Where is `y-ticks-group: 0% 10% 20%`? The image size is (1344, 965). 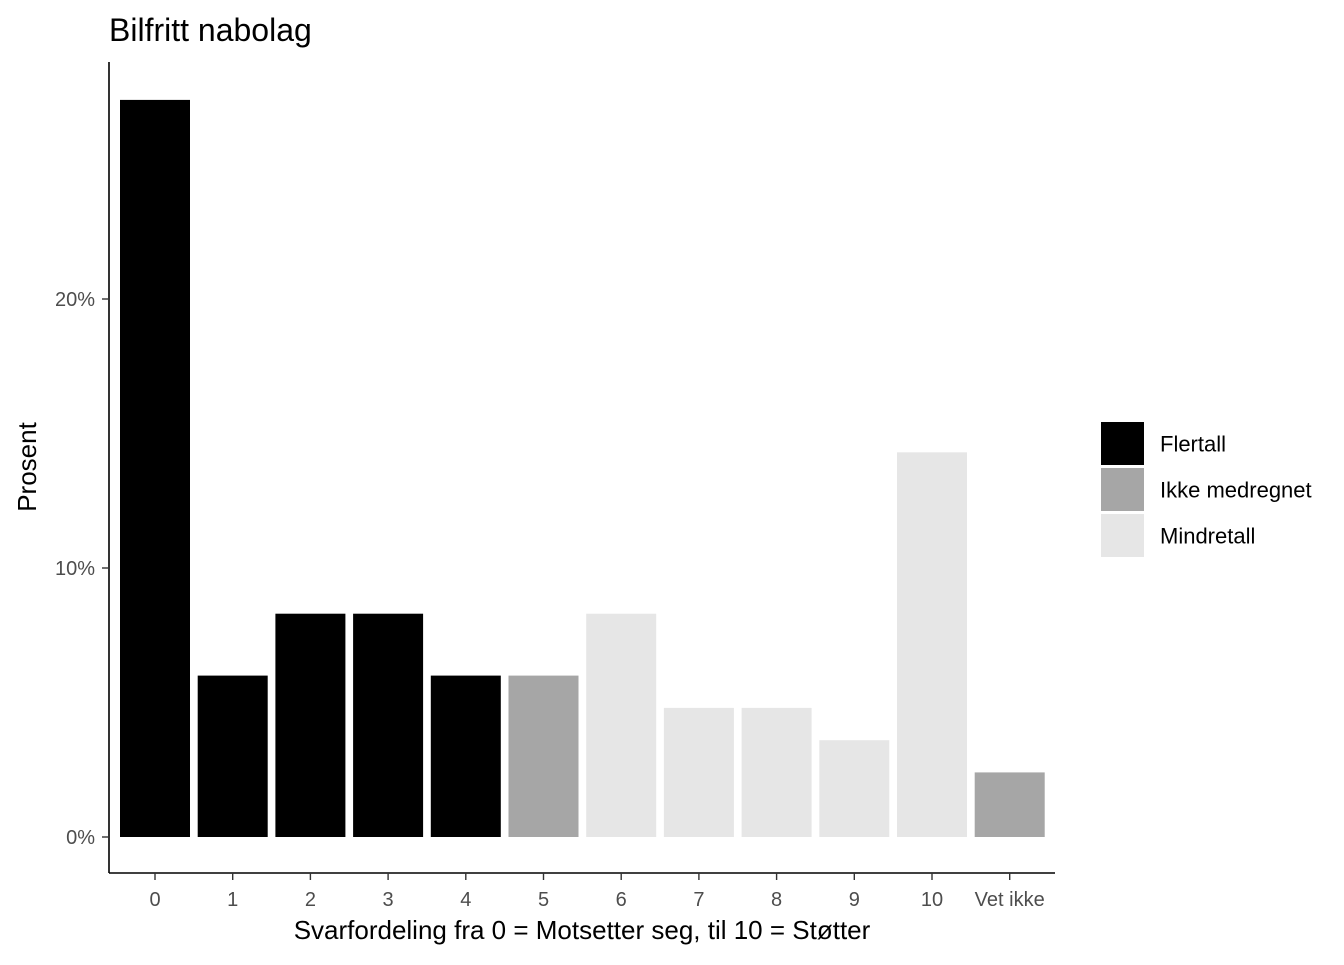
y-ticks-group: 0% 10% 20% is located at coordinates (82, 569).